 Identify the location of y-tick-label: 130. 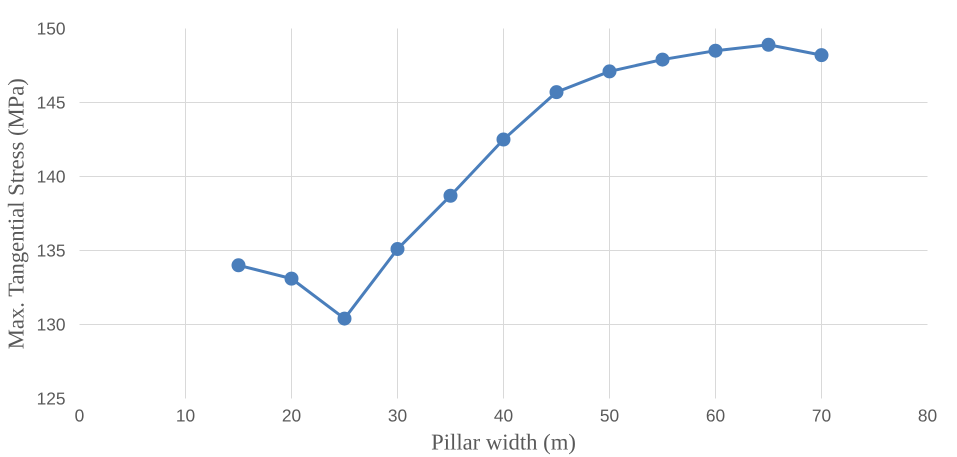
(51, 324).